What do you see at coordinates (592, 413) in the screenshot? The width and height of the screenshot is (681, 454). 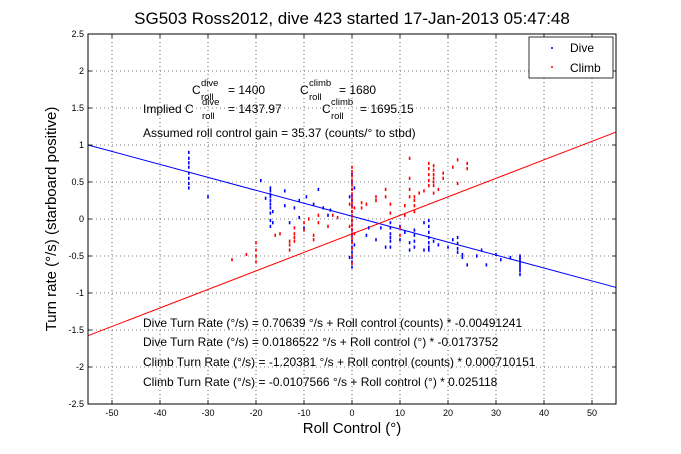 I see `x-tick-label: 50` at bounding box center [592, 413].